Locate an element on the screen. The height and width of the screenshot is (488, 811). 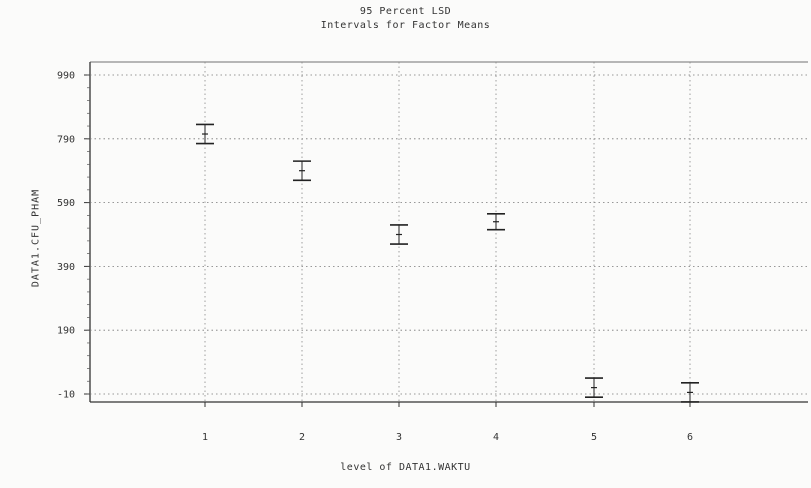
y-tick-label: -10 is located at coordinates (66, 395).